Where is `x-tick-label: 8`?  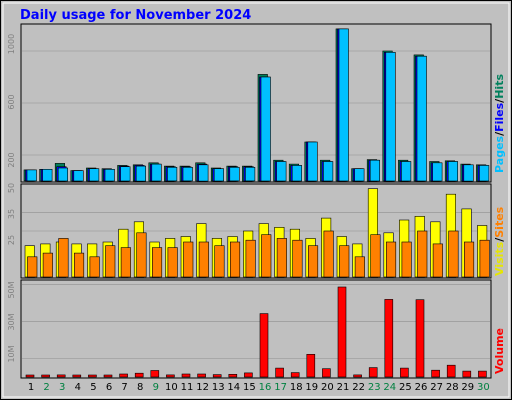 x-tick-label: 8 is located at coordinates (140, 387).